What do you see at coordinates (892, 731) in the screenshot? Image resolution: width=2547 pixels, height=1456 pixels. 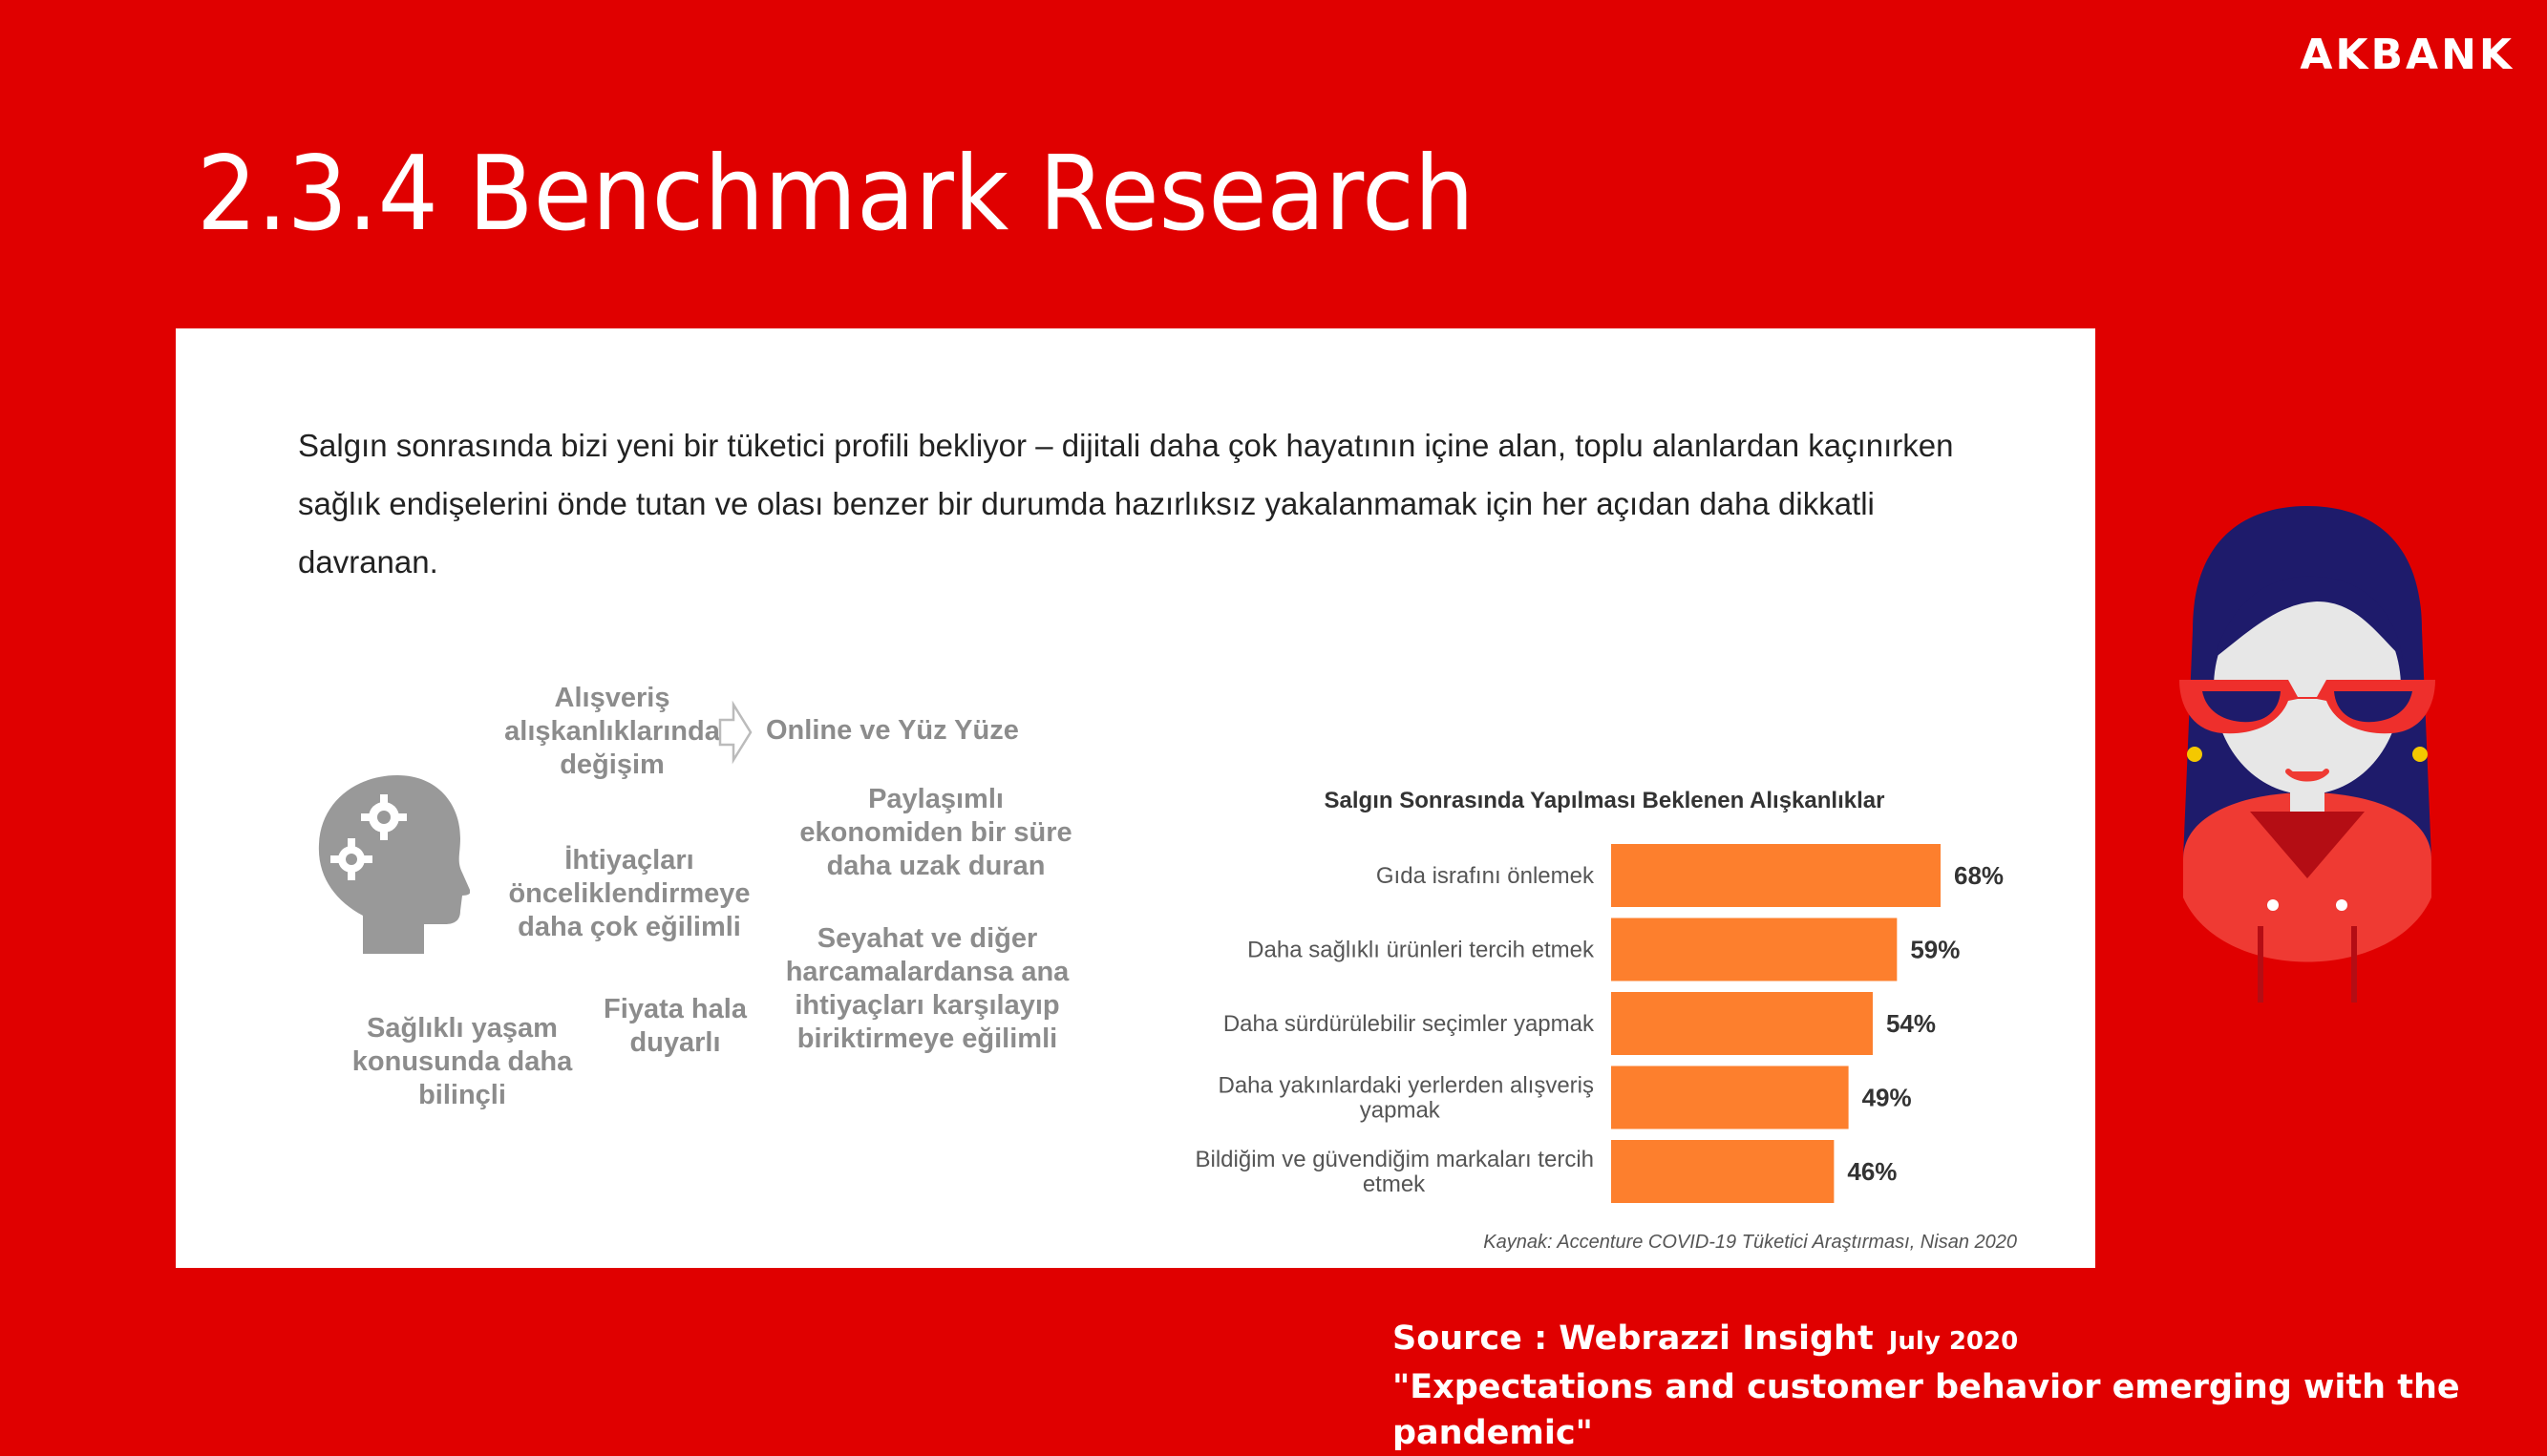 I see `label-online-offline: Online ve Yüz Yüze` at bounding box center [892, 731].